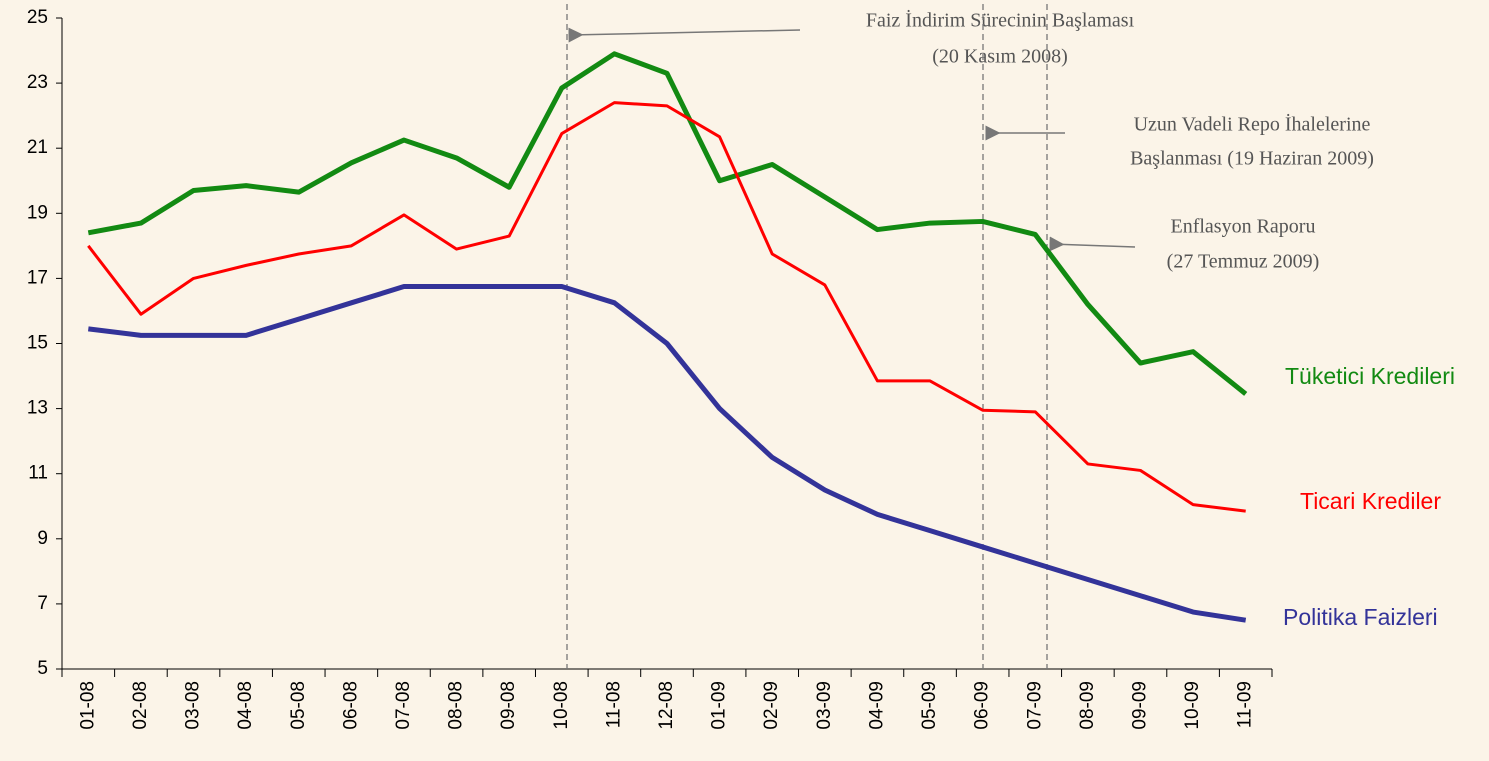  I want to click on x-tick-label: 04-08, so click(245, 705).